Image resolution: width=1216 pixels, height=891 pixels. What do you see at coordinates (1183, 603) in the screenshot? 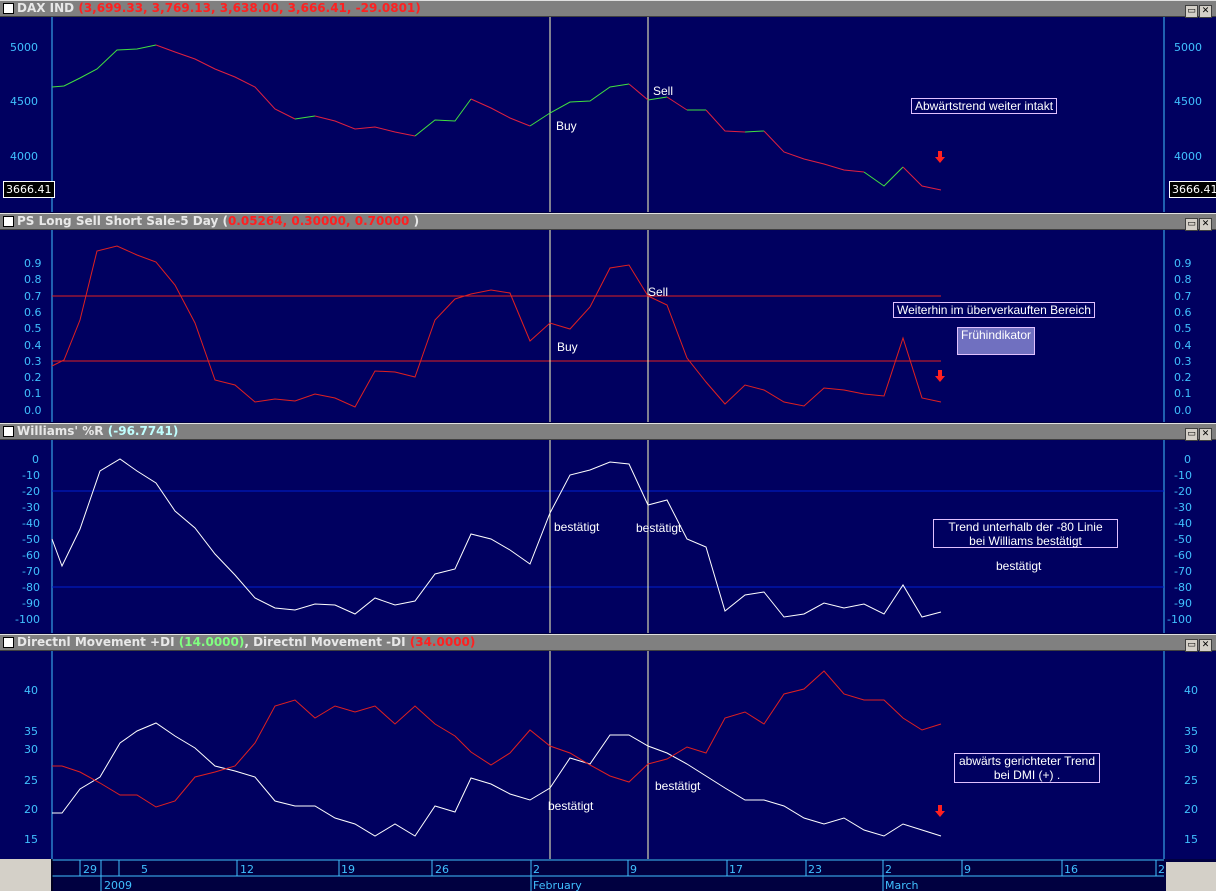
I see `svg-text: -90` at bounding box center [1183, 603].